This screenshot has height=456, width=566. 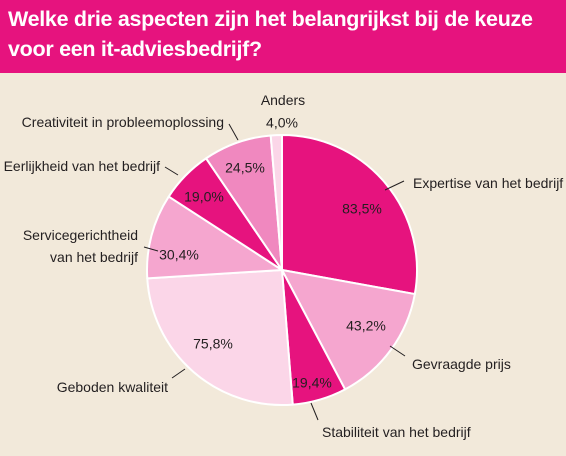 What do you see at coordinates (282, 123) in the screenshot?
I see `value-label-anders: 4,0%` at bounding box center [282, 123].